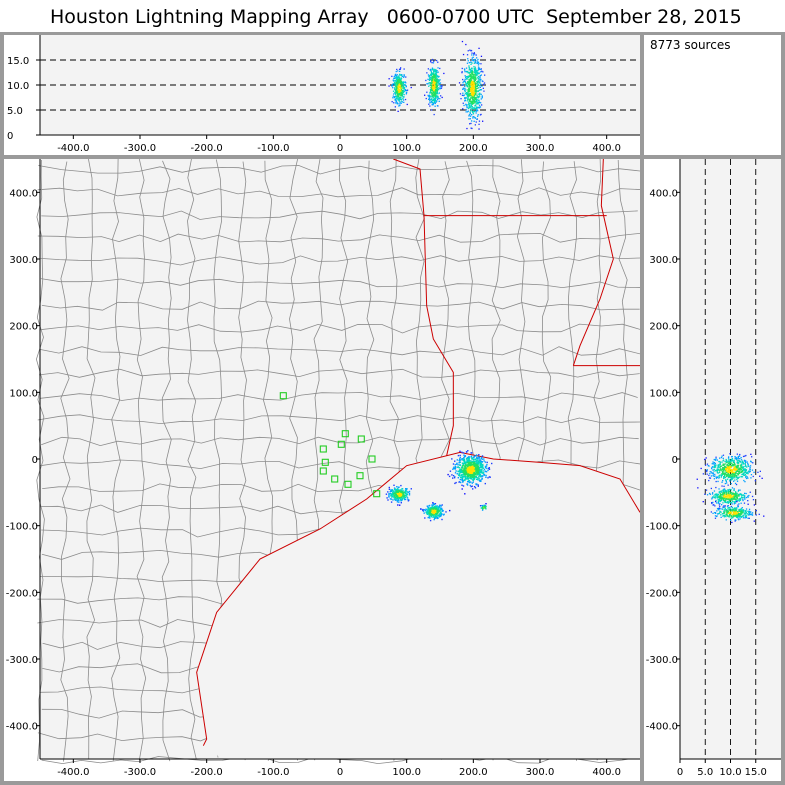  Describe the element at coordinates (330, 445) in the screenshot. I see `stations` at that location.